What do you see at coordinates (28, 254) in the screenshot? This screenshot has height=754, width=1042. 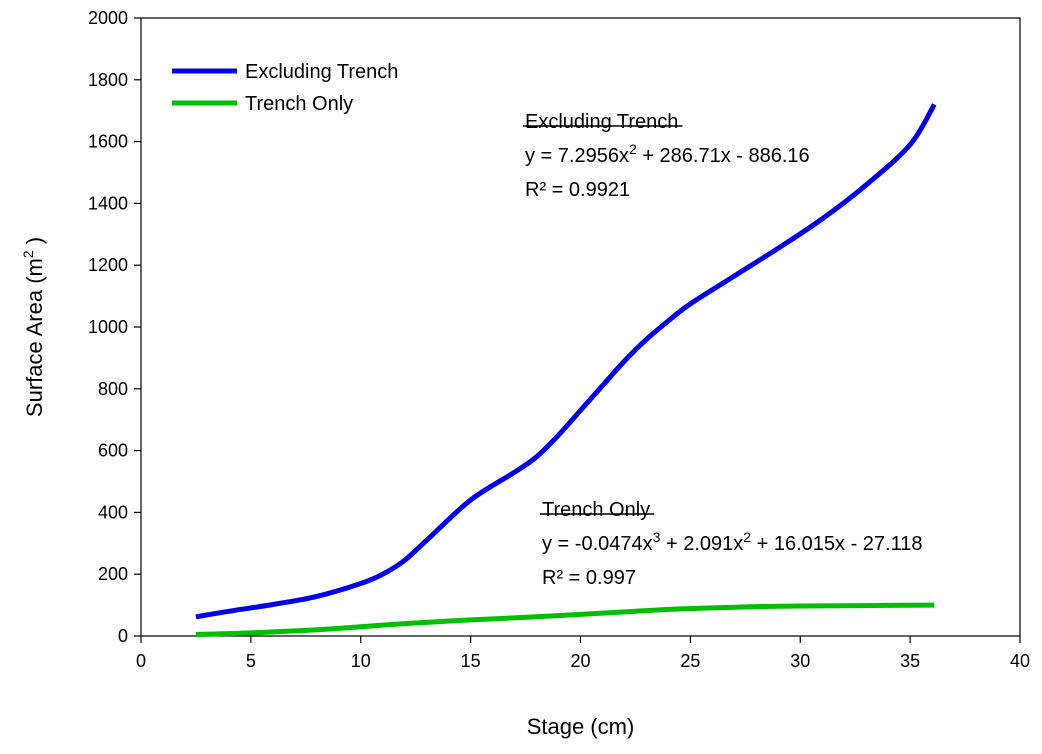 I see `y-axis-label-superscript: 2` at bounding box center [28, 254].